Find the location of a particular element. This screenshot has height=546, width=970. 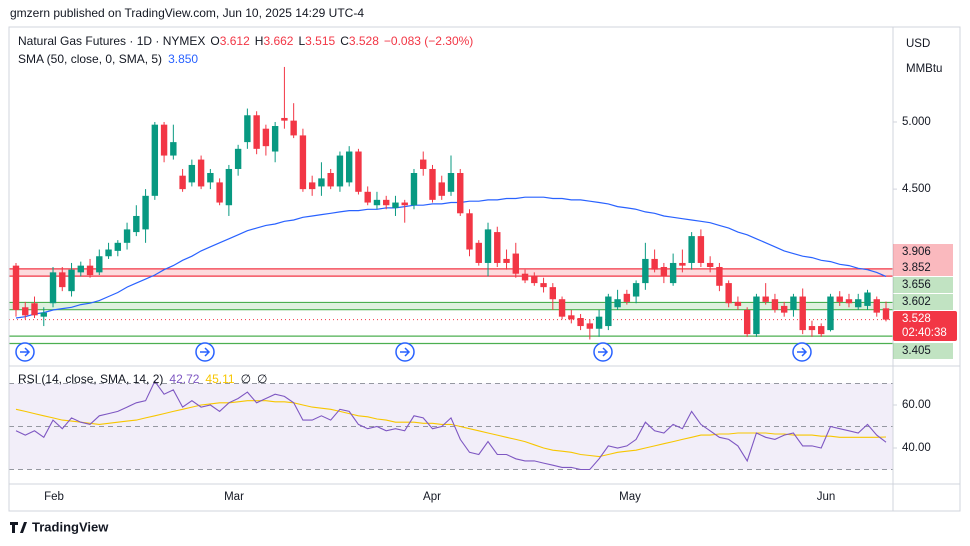

rsi-tick-label: 40.00 is located at coordinates (916, 448).